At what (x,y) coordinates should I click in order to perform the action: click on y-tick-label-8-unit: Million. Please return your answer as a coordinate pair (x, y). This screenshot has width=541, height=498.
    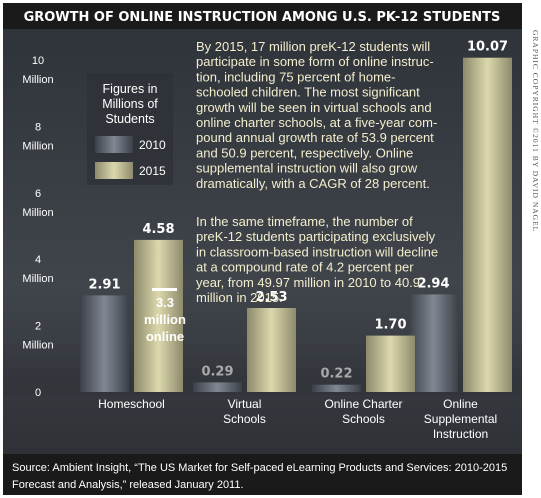
    Looking at the image, I should click on (37, 146).